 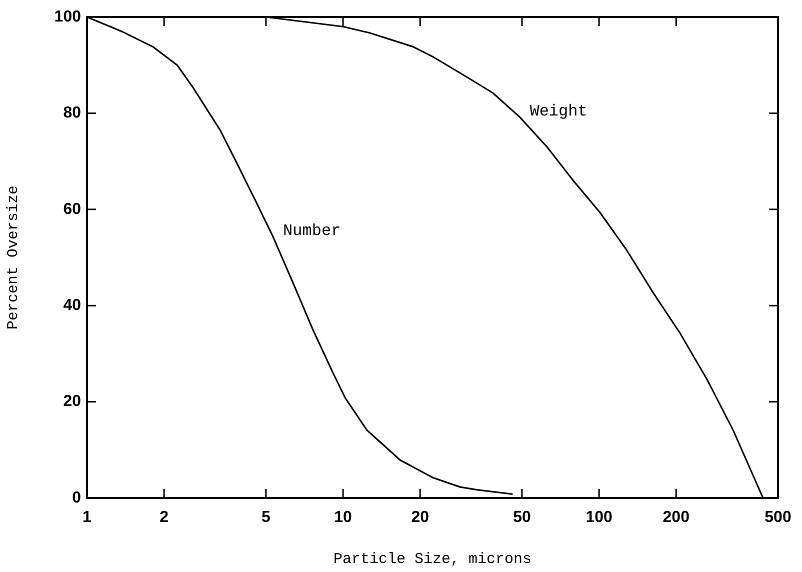 What do you see at coordinates (599, 517) in the screenshot?
I see `x-tick-label: 100` at bounding box center [599, 517].